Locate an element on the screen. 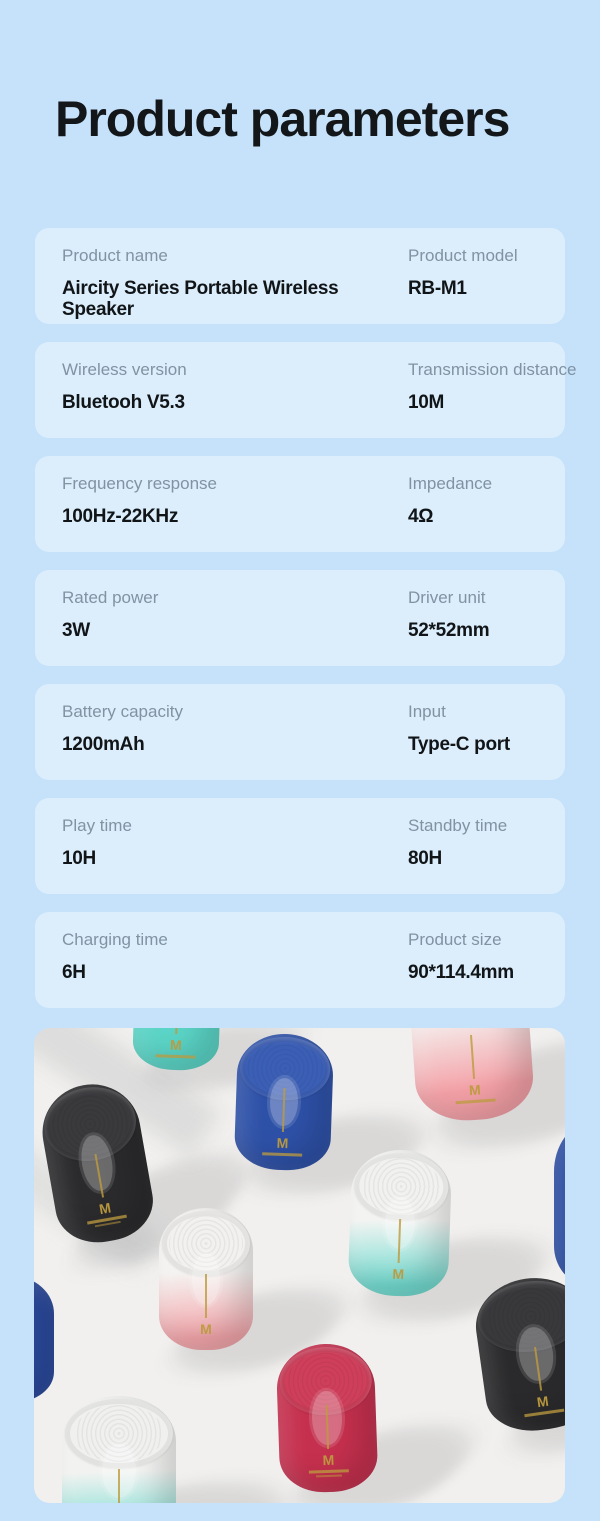  spec-field: Product size 90*114.4mm is located at coordinates (486, 969).